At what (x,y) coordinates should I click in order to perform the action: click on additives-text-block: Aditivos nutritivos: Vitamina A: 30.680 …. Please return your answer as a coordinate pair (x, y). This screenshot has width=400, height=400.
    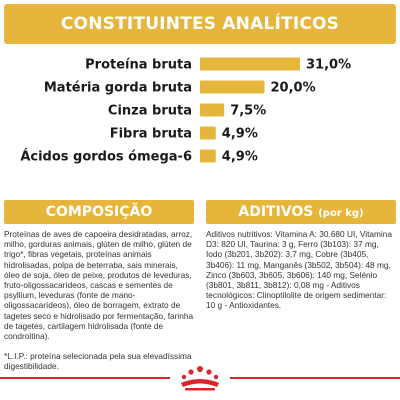
    Looking at the image, I should click on (301, 270).